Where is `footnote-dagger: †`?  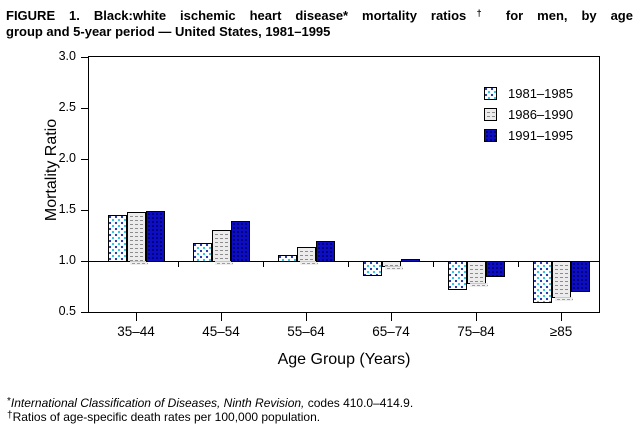 footnote-dagger: † is located at coordinates (10, 415).